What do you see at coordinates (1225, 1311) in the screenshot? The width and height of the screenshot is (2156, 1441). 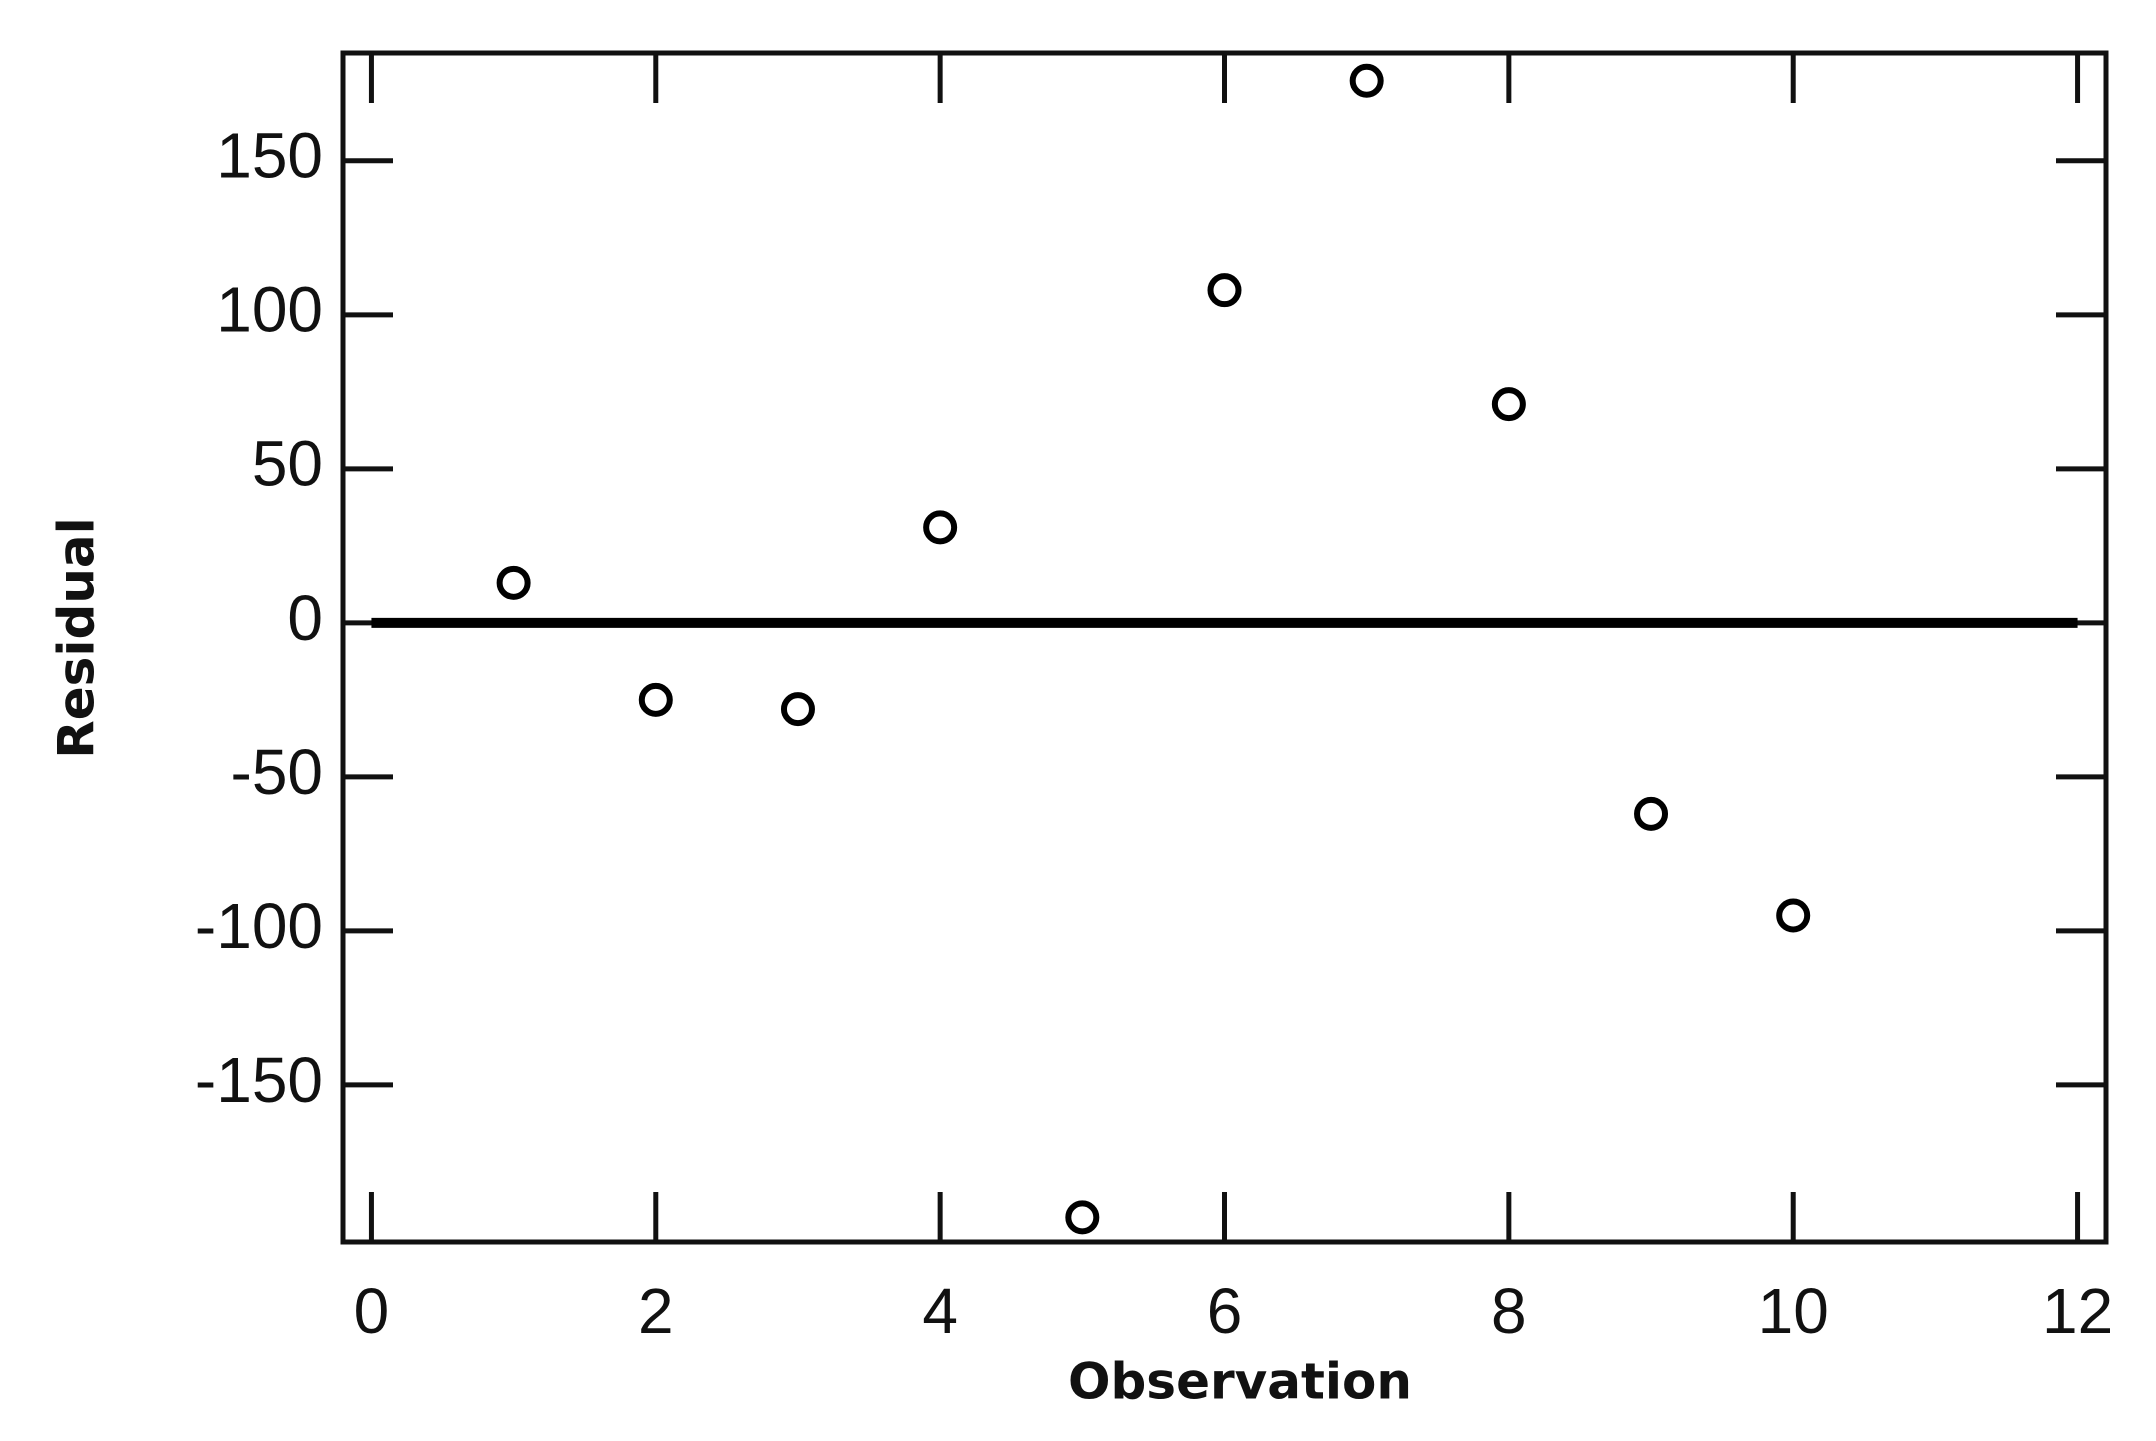 I see `x-tick-label: 6` at bounding box center [1225, 1311].